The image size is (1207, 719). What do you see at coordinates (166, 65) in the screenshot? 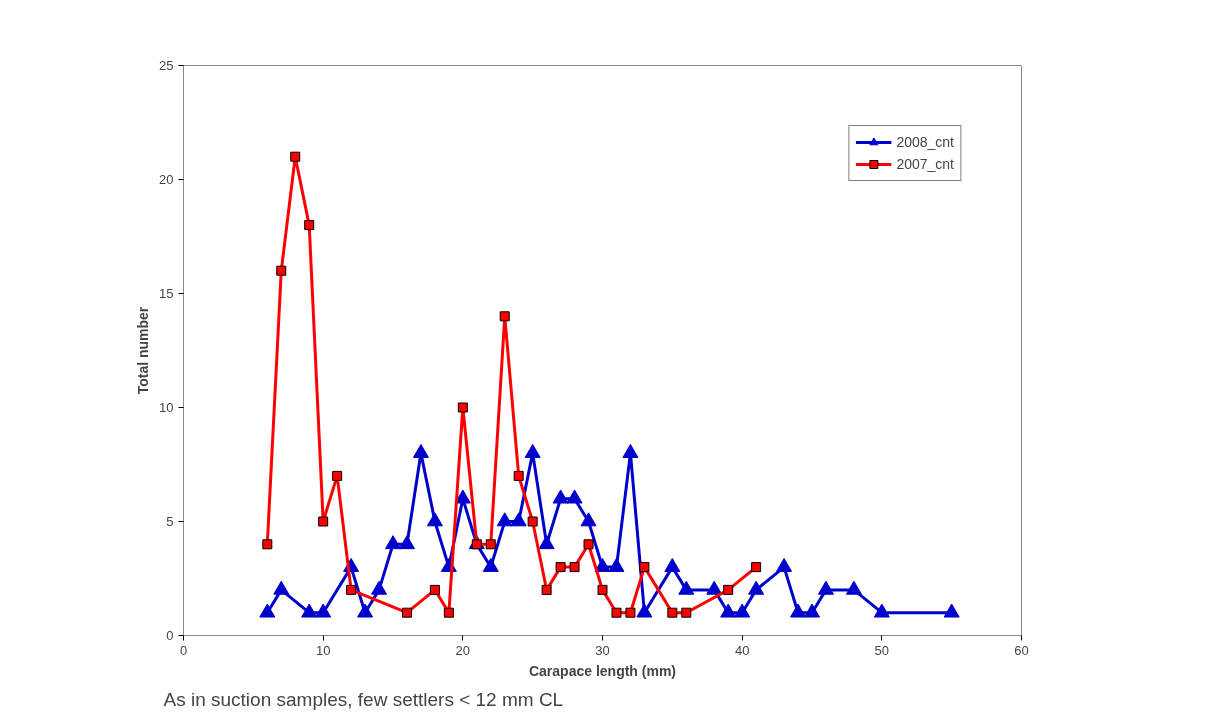
I see `y-tick-label: 25` at bounding box center [166, 65].